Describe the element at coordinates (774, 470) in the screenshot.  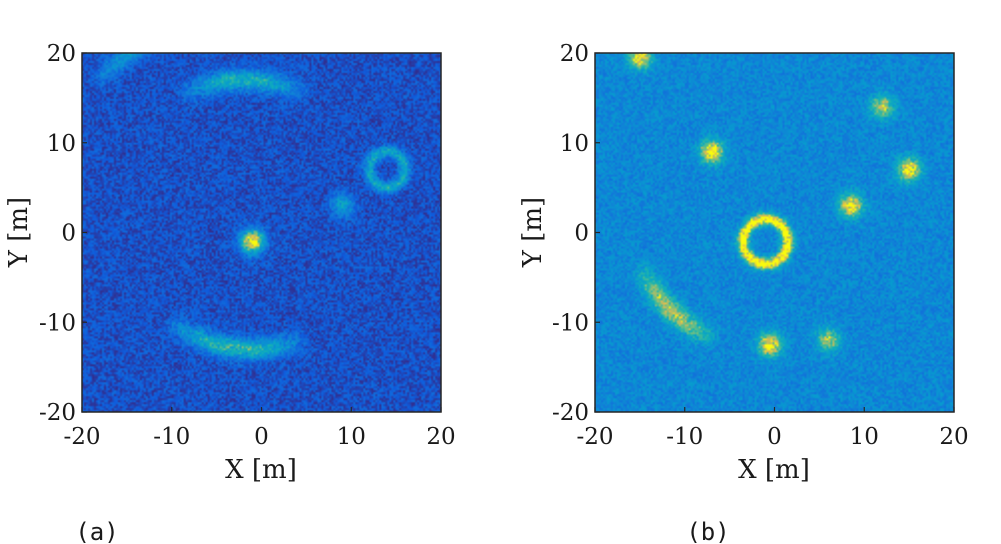
I see `x-axis-label-b: X [m]` at that location.